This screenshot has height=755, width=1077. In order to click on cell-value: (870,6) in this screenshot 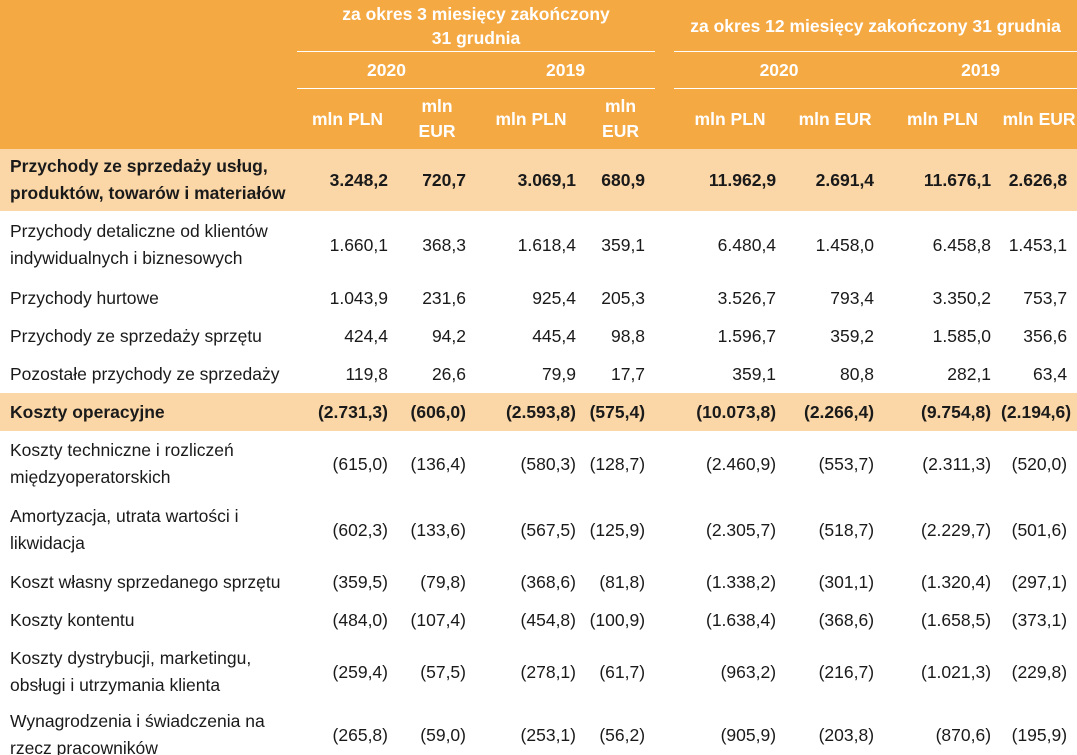, I will do `click(963, 734)`.